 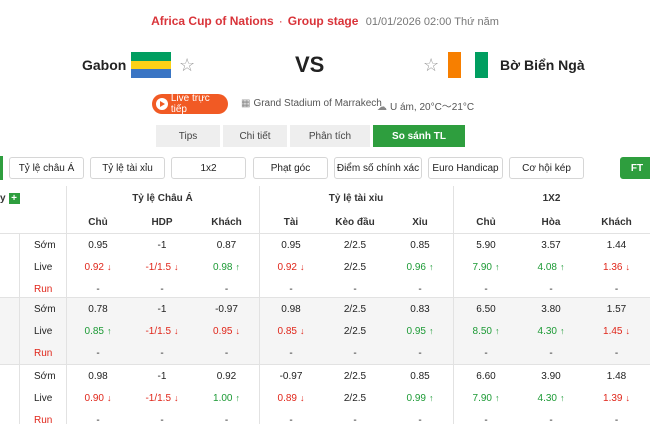 I want to click on odds-cell: 0.96 ↑, so click(x=420, y=267).